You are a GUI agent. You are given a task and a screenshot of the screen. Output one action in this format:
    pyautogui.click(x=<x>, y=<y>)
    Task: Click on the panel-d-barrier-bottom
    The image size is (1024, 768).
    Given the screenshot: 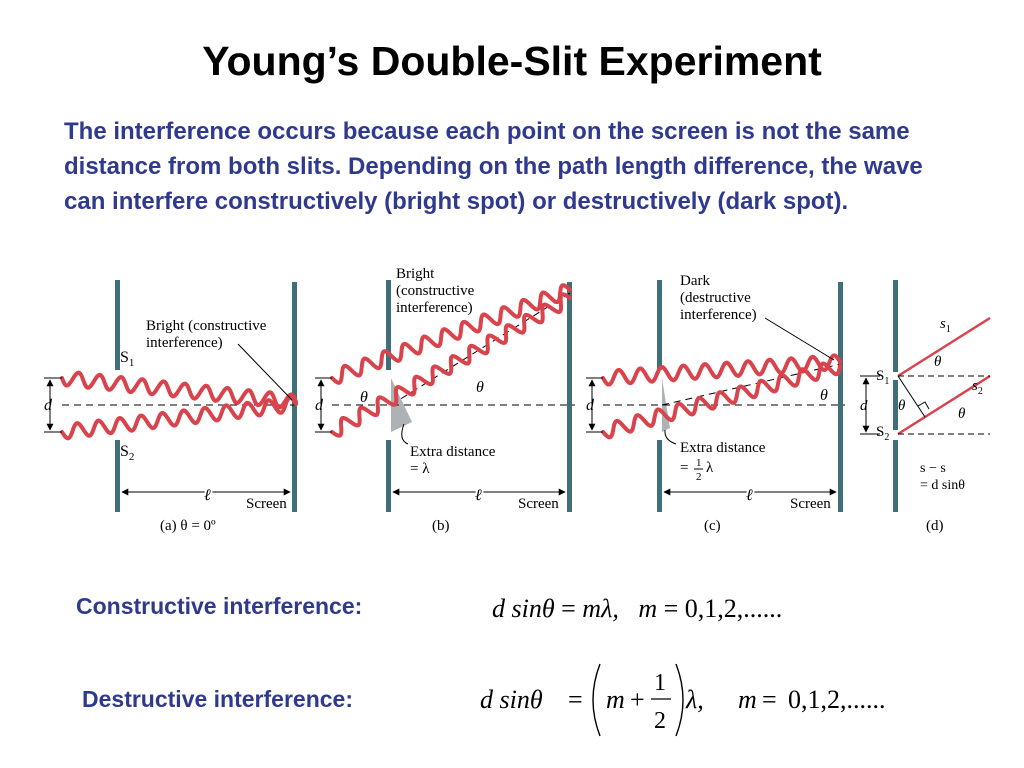 What is the action you would take?
    pyautogui.click(x=895, y=476)
    